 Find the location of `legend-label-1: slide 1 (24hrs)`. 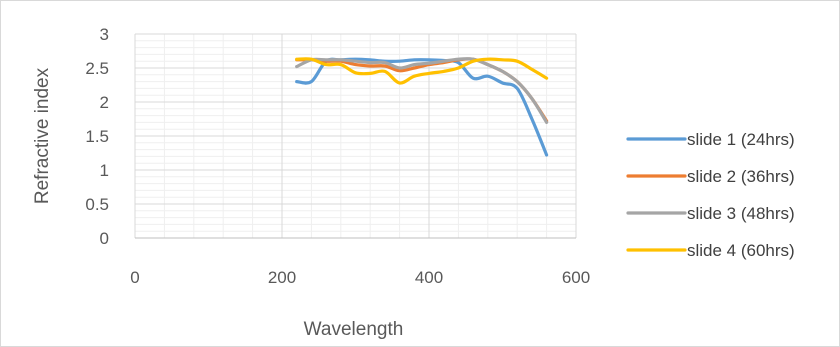

legend-label-1: slide 1 (24hrs) is located at coordinates (741, 139).